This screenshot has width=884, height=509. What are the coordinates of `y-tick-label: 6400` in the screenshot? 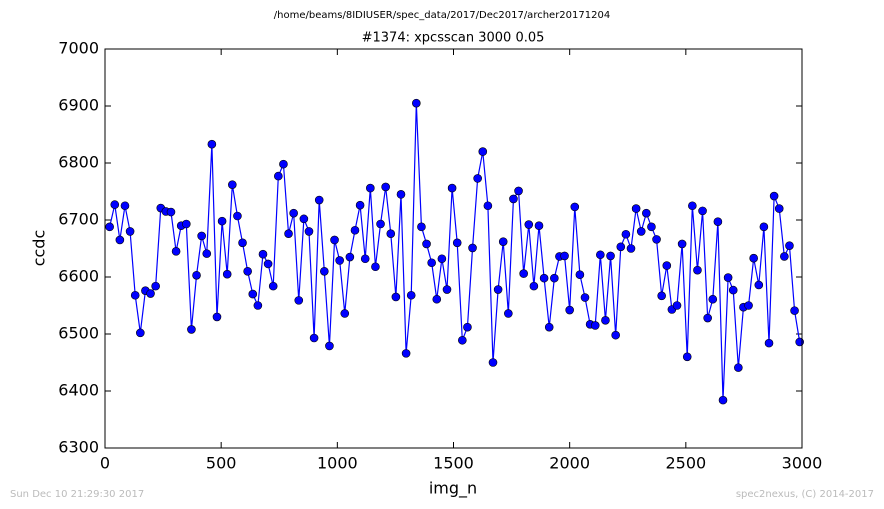 It's located at (78, 390).